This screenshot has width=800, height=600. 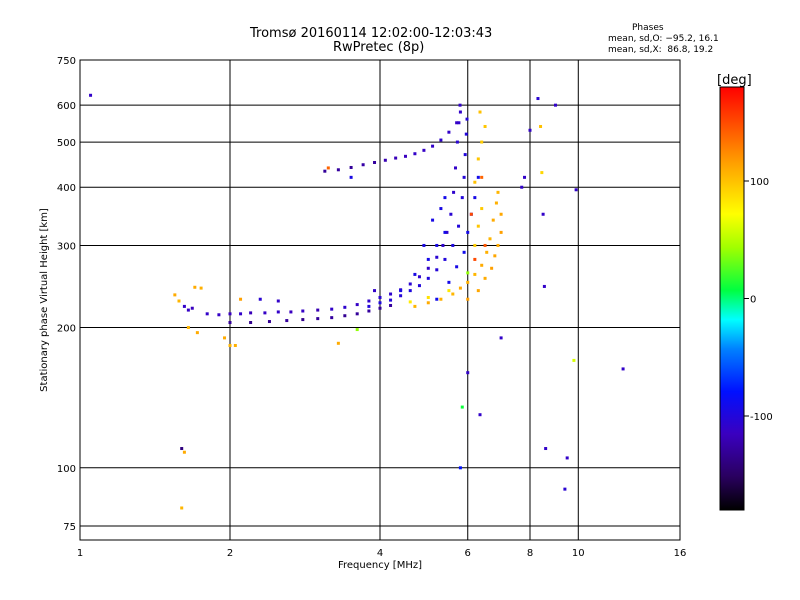 I want to click on y-tick-labels: 75 100 200 300 400 500 600 750, so click(x=66, y=294).